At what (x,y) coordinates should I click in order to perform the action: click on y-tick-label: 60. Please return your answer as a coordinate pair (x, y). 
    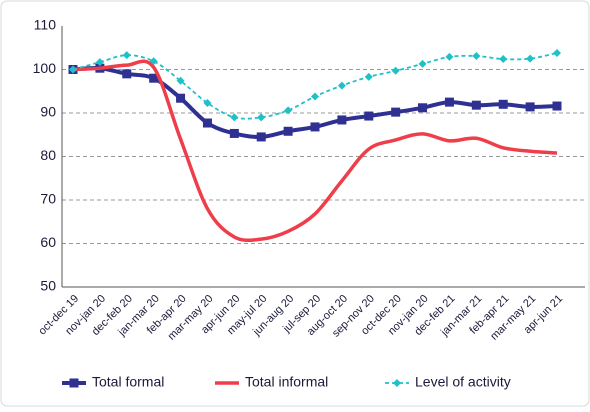
    Looking at the image, I should click on (48, 242).